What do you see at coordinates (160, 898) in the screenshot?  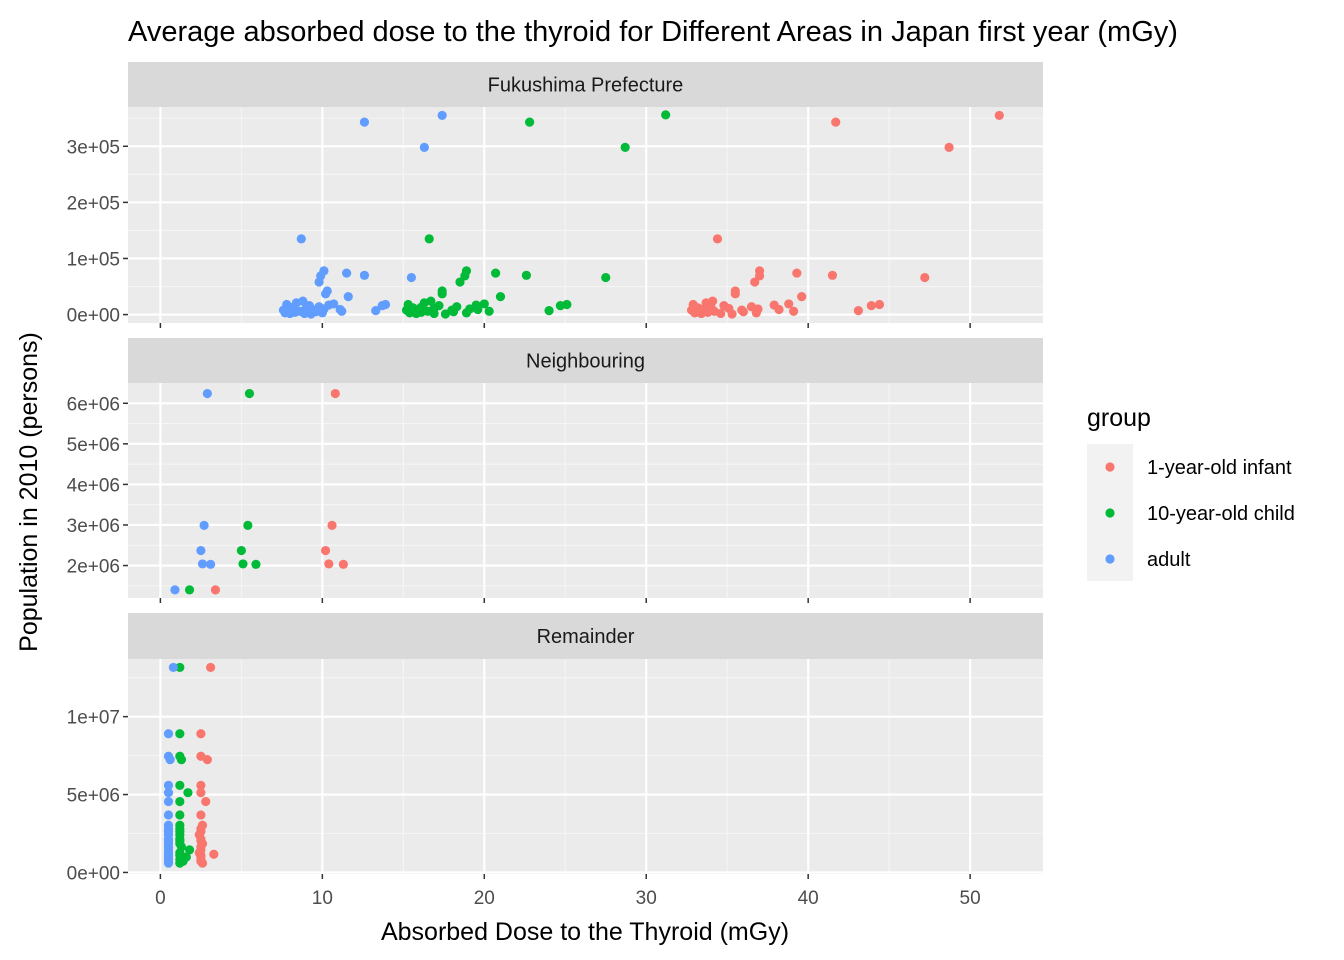 I see `x-tick-label: 0` at bounding box center [160, 898].